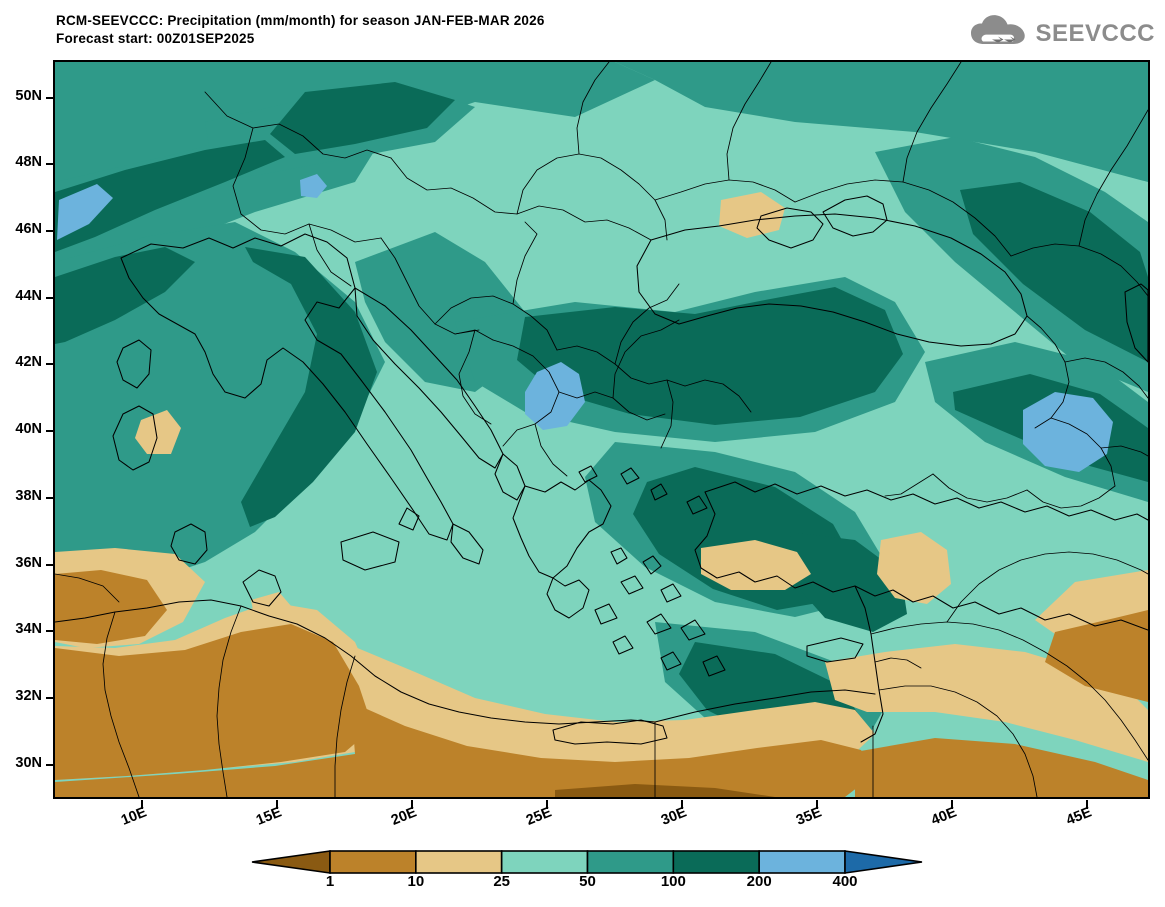  I want to click on y-axis-label: 44N, so click(28, 296).